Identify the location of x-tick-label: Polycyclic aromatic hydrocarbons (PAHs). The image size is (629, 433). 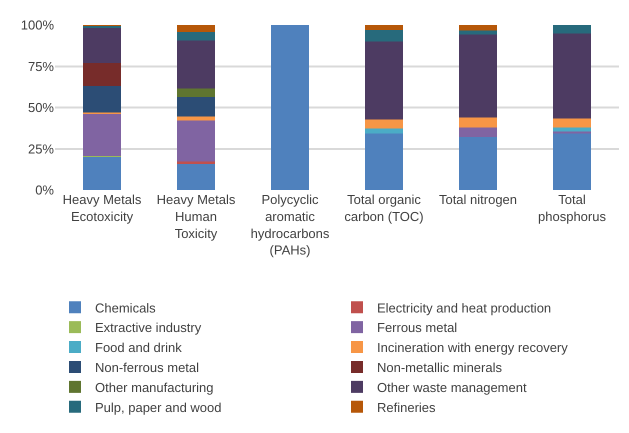
(290, 225).